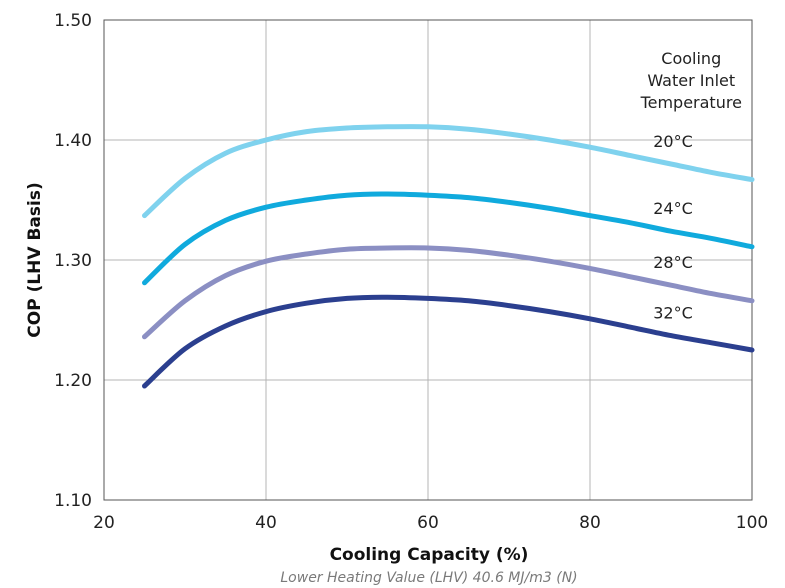 This screenshot has height=588, width=785. I want to click on legend-title-line: Cooling, so click(691, 58).